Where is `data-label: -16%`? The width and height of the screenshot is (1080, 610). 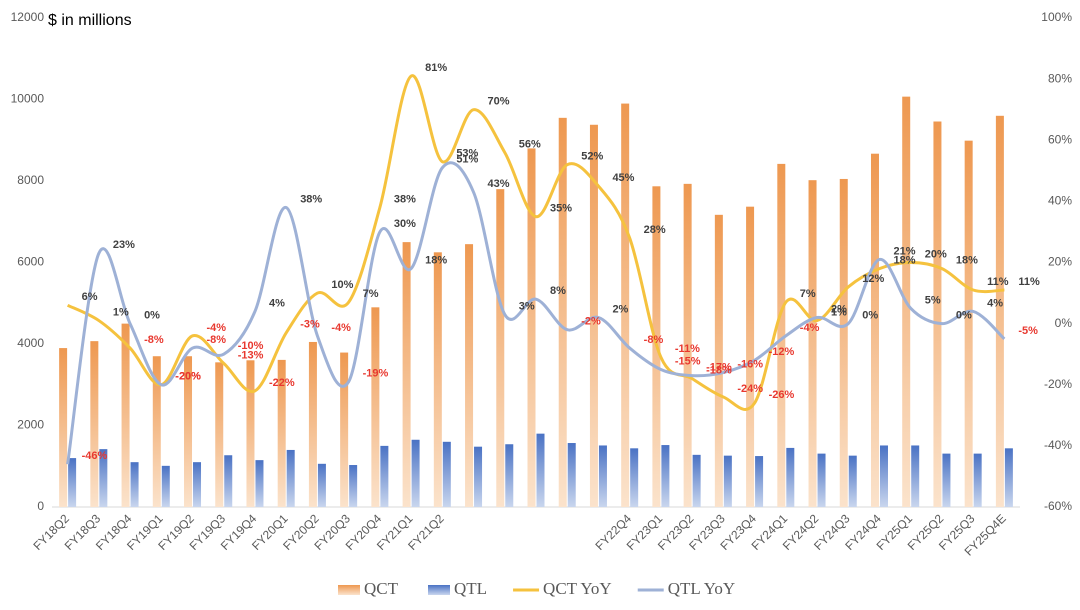 data-label: -16% is located at coordinates (750, 364).